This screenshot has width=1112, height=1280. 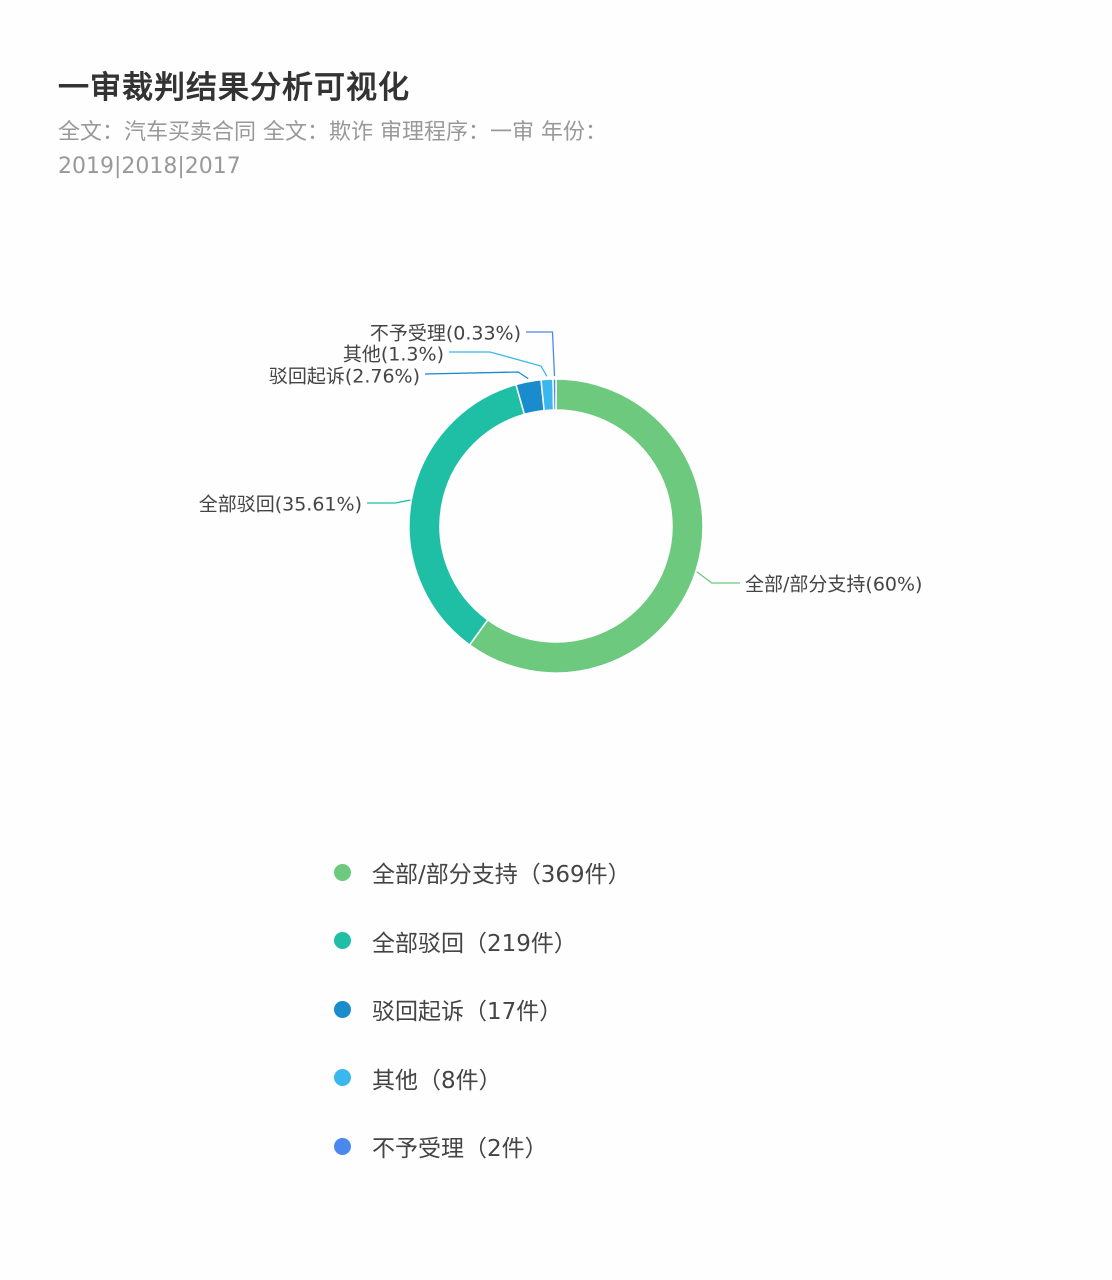 I want to click on legend-item: 驳回起诉（17件）, so click(x=482, y=1009).